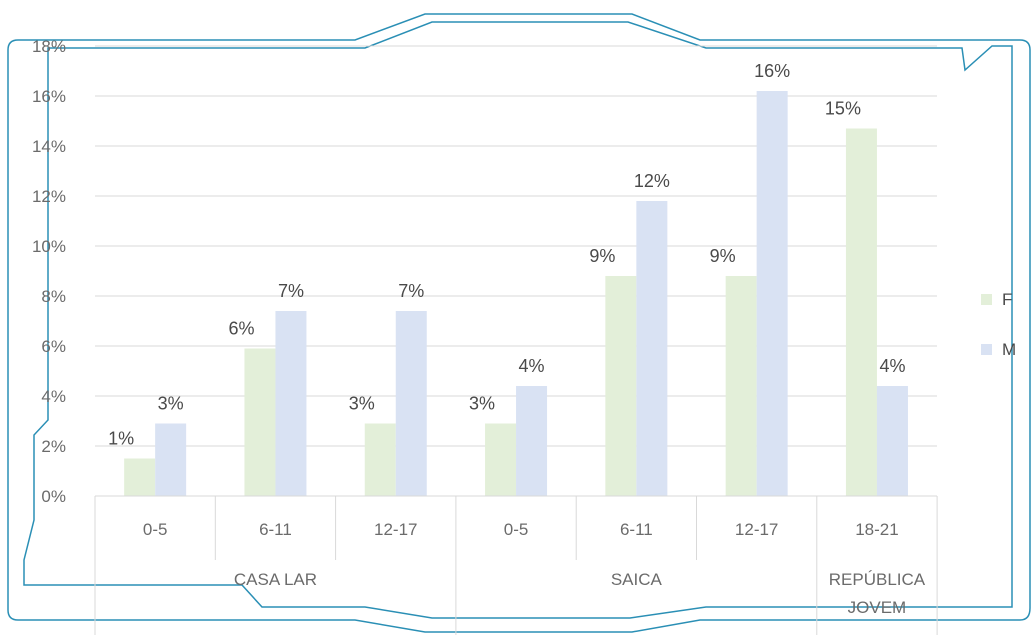  I want to click on group-label: SAICA, so click(637, 579).